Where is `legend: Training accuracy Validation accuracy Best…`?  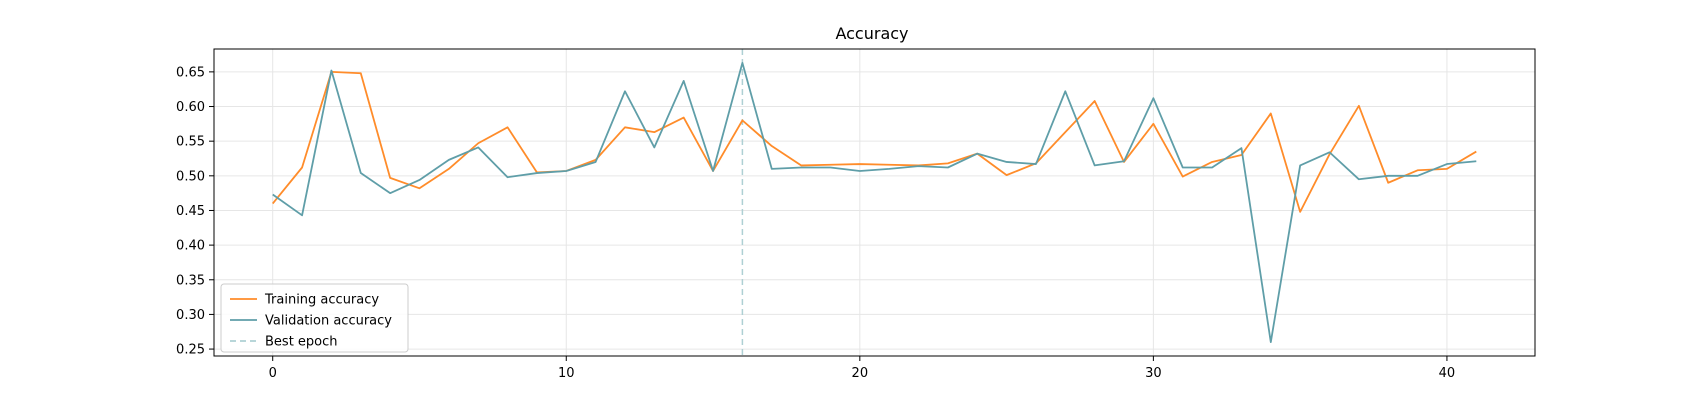 legend: Training accuracy Validation accuracy Best… is located at coordinates (314, 318).